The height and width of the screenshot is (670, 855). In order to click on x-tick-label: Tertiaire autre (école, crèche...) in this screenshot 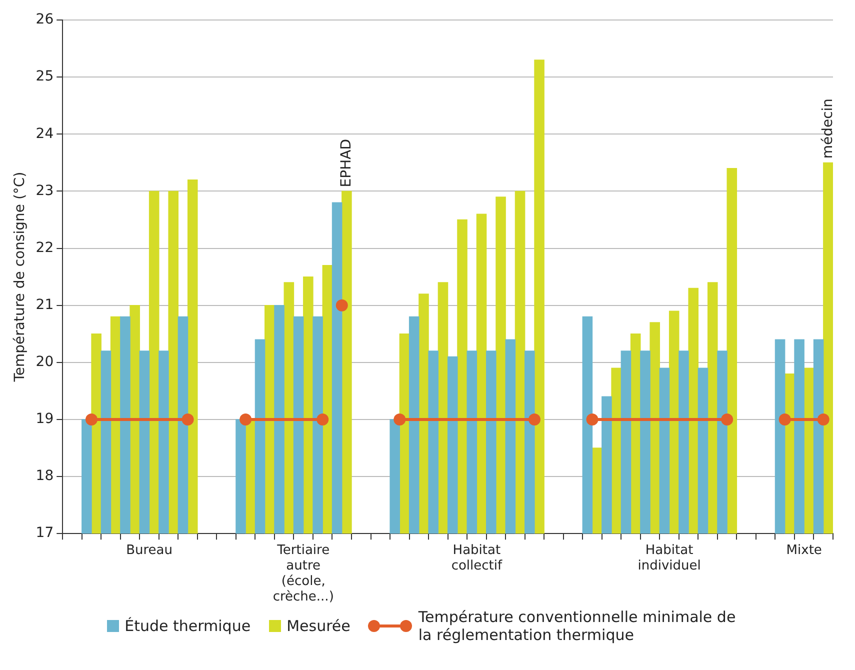, I will do `click(303, 573)`.